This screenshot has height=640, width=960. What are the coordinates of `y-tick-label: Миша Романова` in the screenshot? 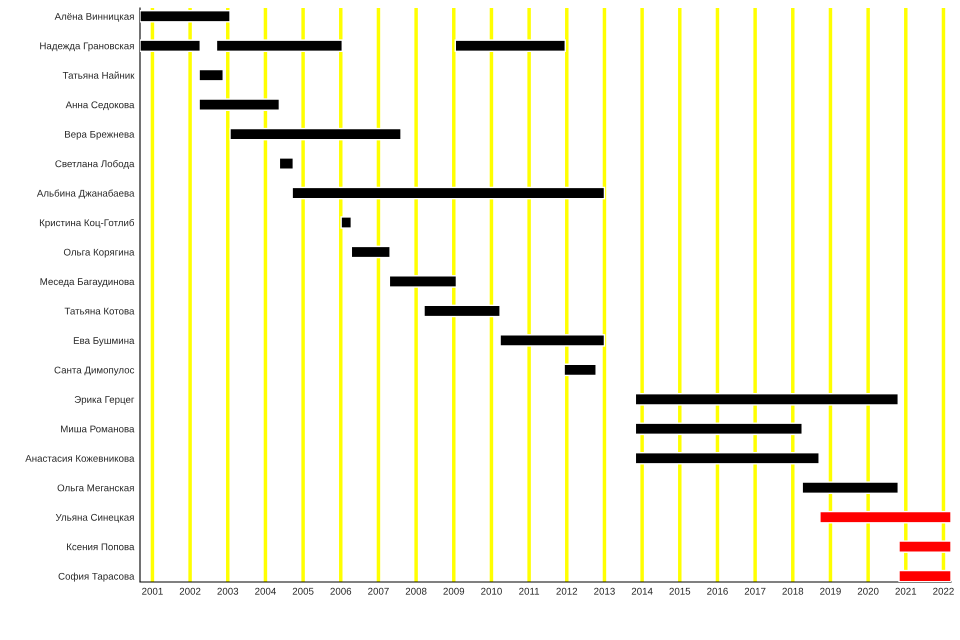 It's located at (97, 429).